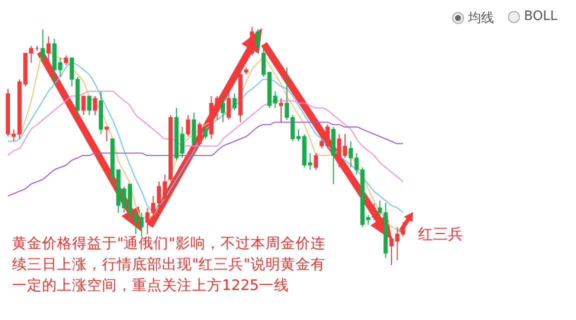 This screenshot has height=320, width=576. Describe the element at coordinates (533, 16) in the screenshot. I see `radio-button: BOLL` at that location.